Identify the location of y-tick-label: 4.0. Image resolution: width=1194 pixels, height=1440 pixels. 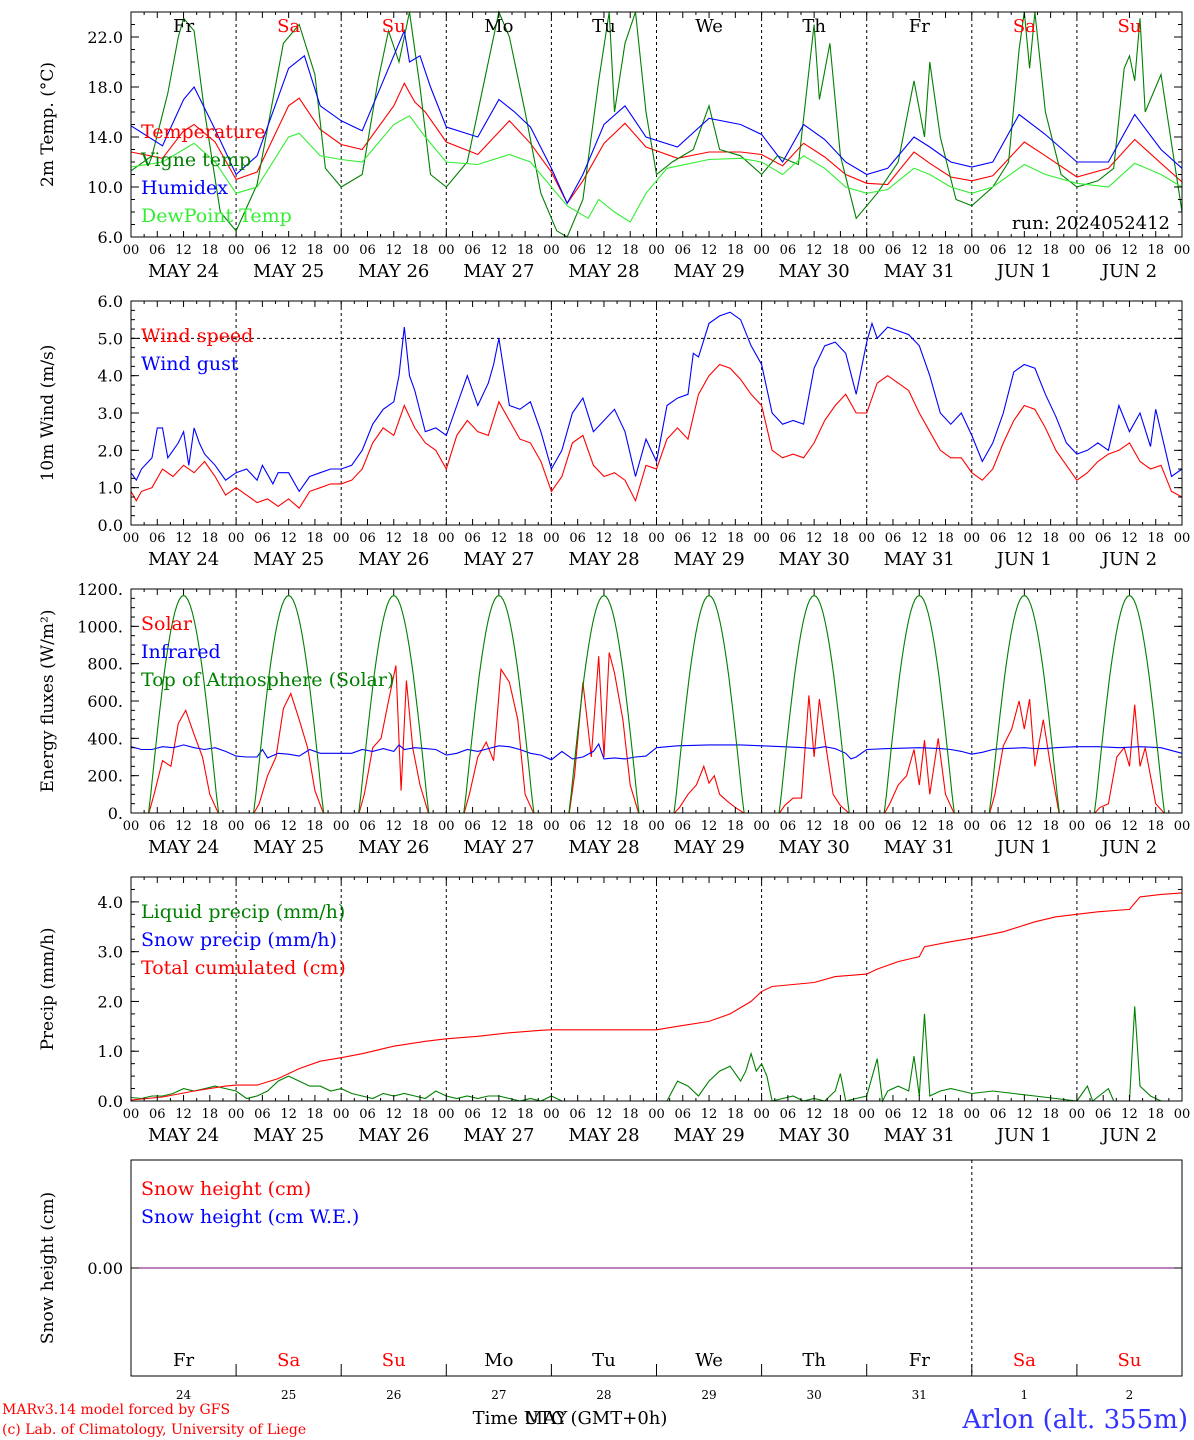
(110, 902).